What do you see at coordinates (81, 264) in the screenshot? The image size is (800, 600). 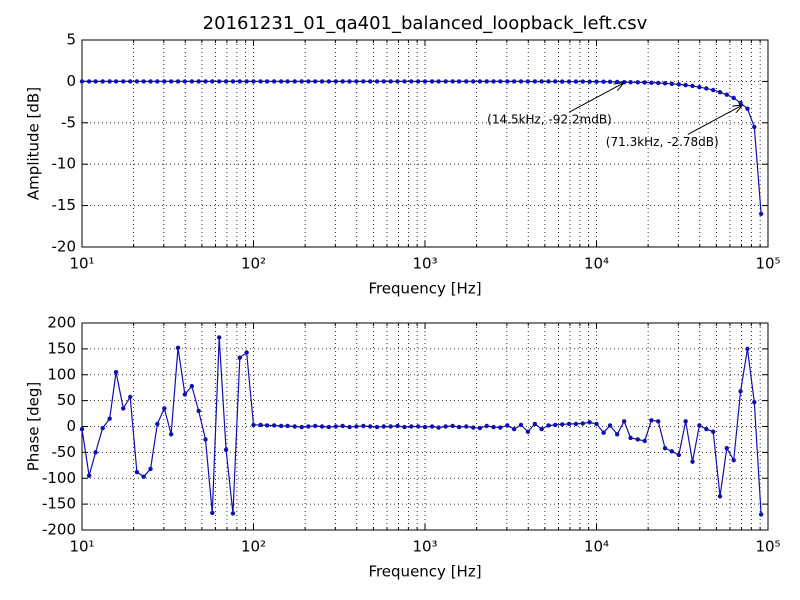 I see `x-tick-label: 10¹` at bounding box center [81, 264].